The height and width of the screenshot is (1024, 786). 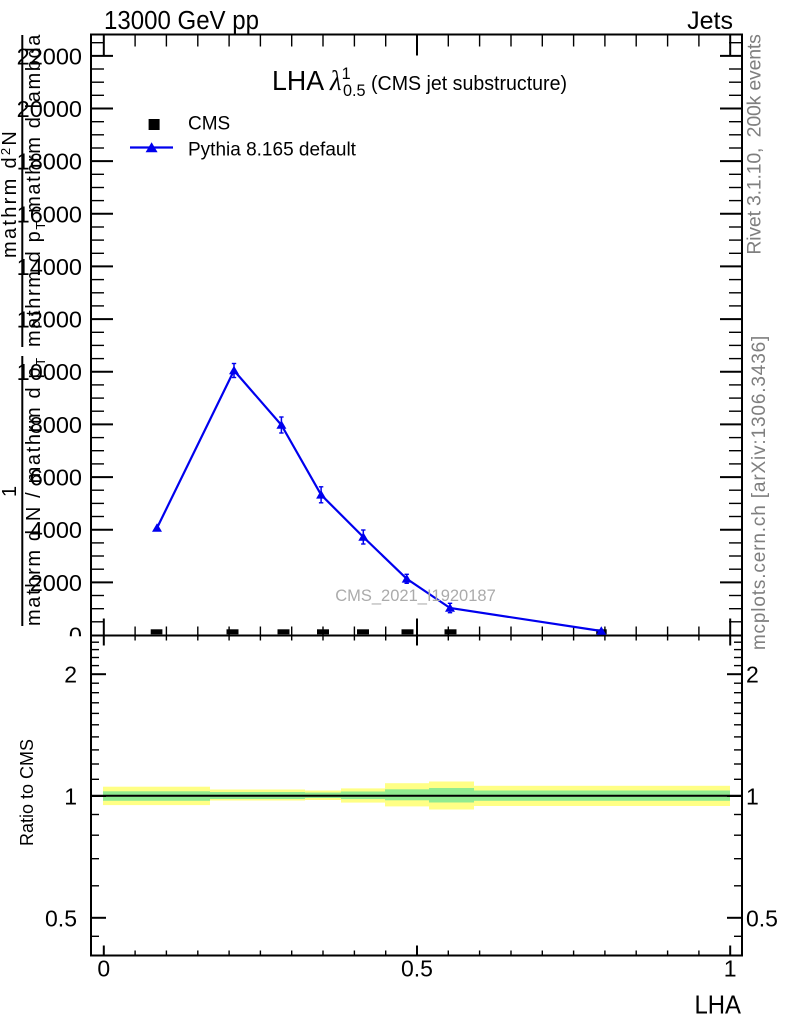 I want to click on svg-text: 6000, so click(x=56, y=478).